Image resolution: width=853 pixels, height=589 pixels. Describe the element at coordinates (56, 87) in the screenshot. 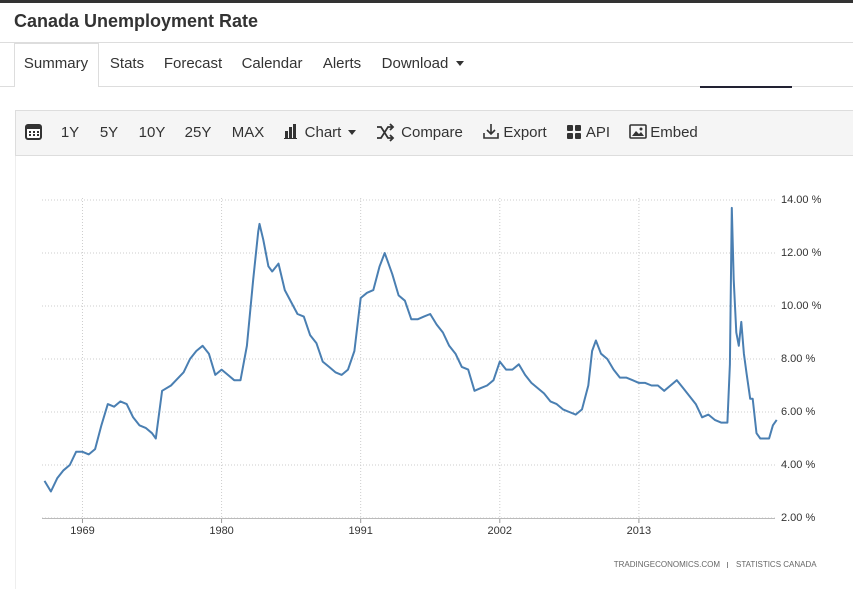

I see `active-tab-gap` at that location.